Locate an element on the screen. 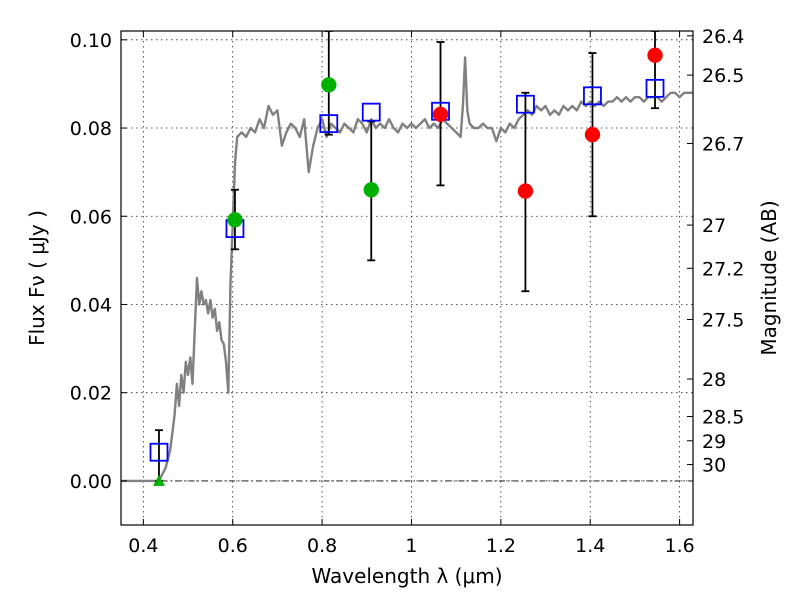  y-right-tick-label: 27.5 is located at coordinates (723, 320).